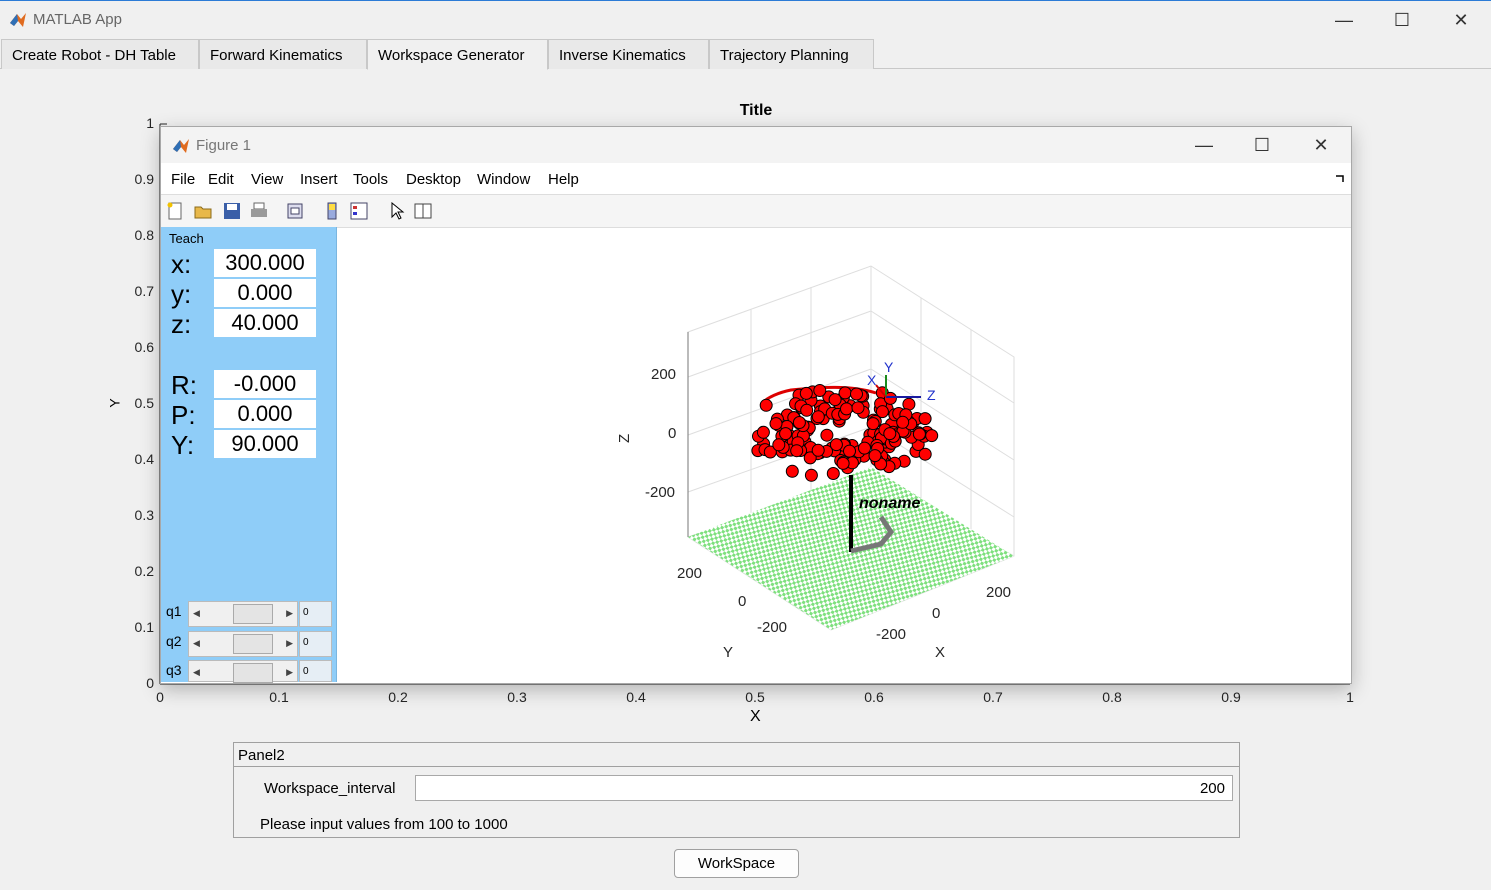 This screenshot has width=1491, height=890. I want to click on figure-minimize-button: —, so click(1204, 144).